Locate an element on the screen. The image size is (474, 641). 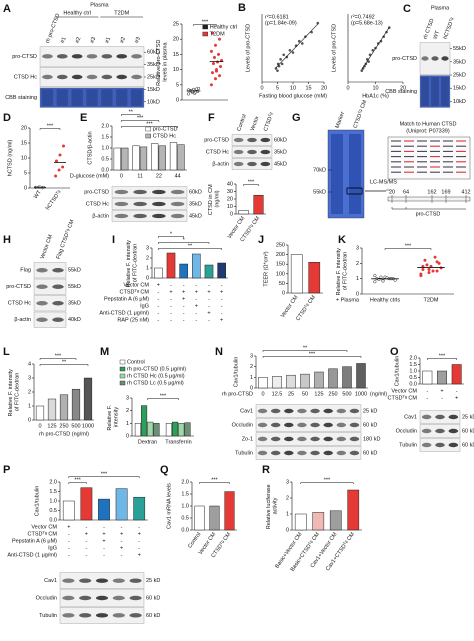
panel-letter: D is located at coordinates (7, 118).